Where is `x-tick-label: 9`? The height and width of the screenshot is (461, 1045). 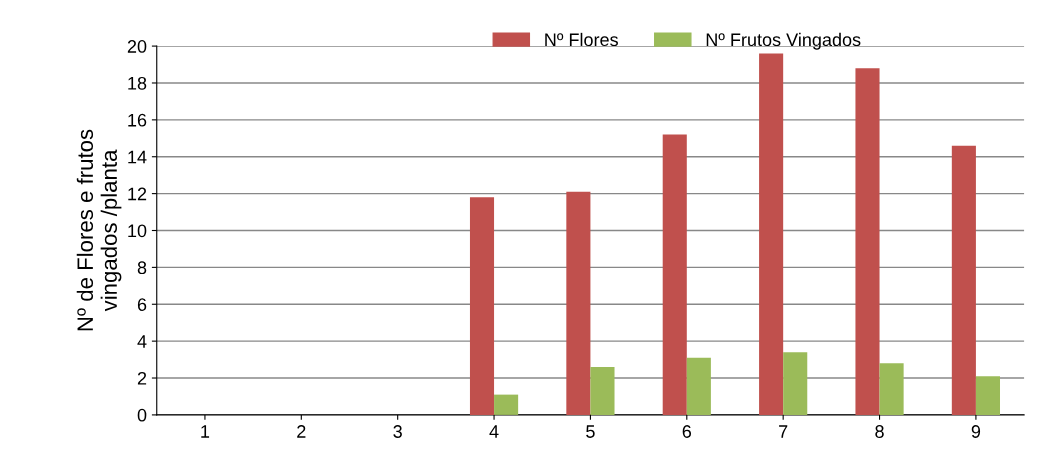
x-tick-label: 9 is located at coordinates (976, 431).